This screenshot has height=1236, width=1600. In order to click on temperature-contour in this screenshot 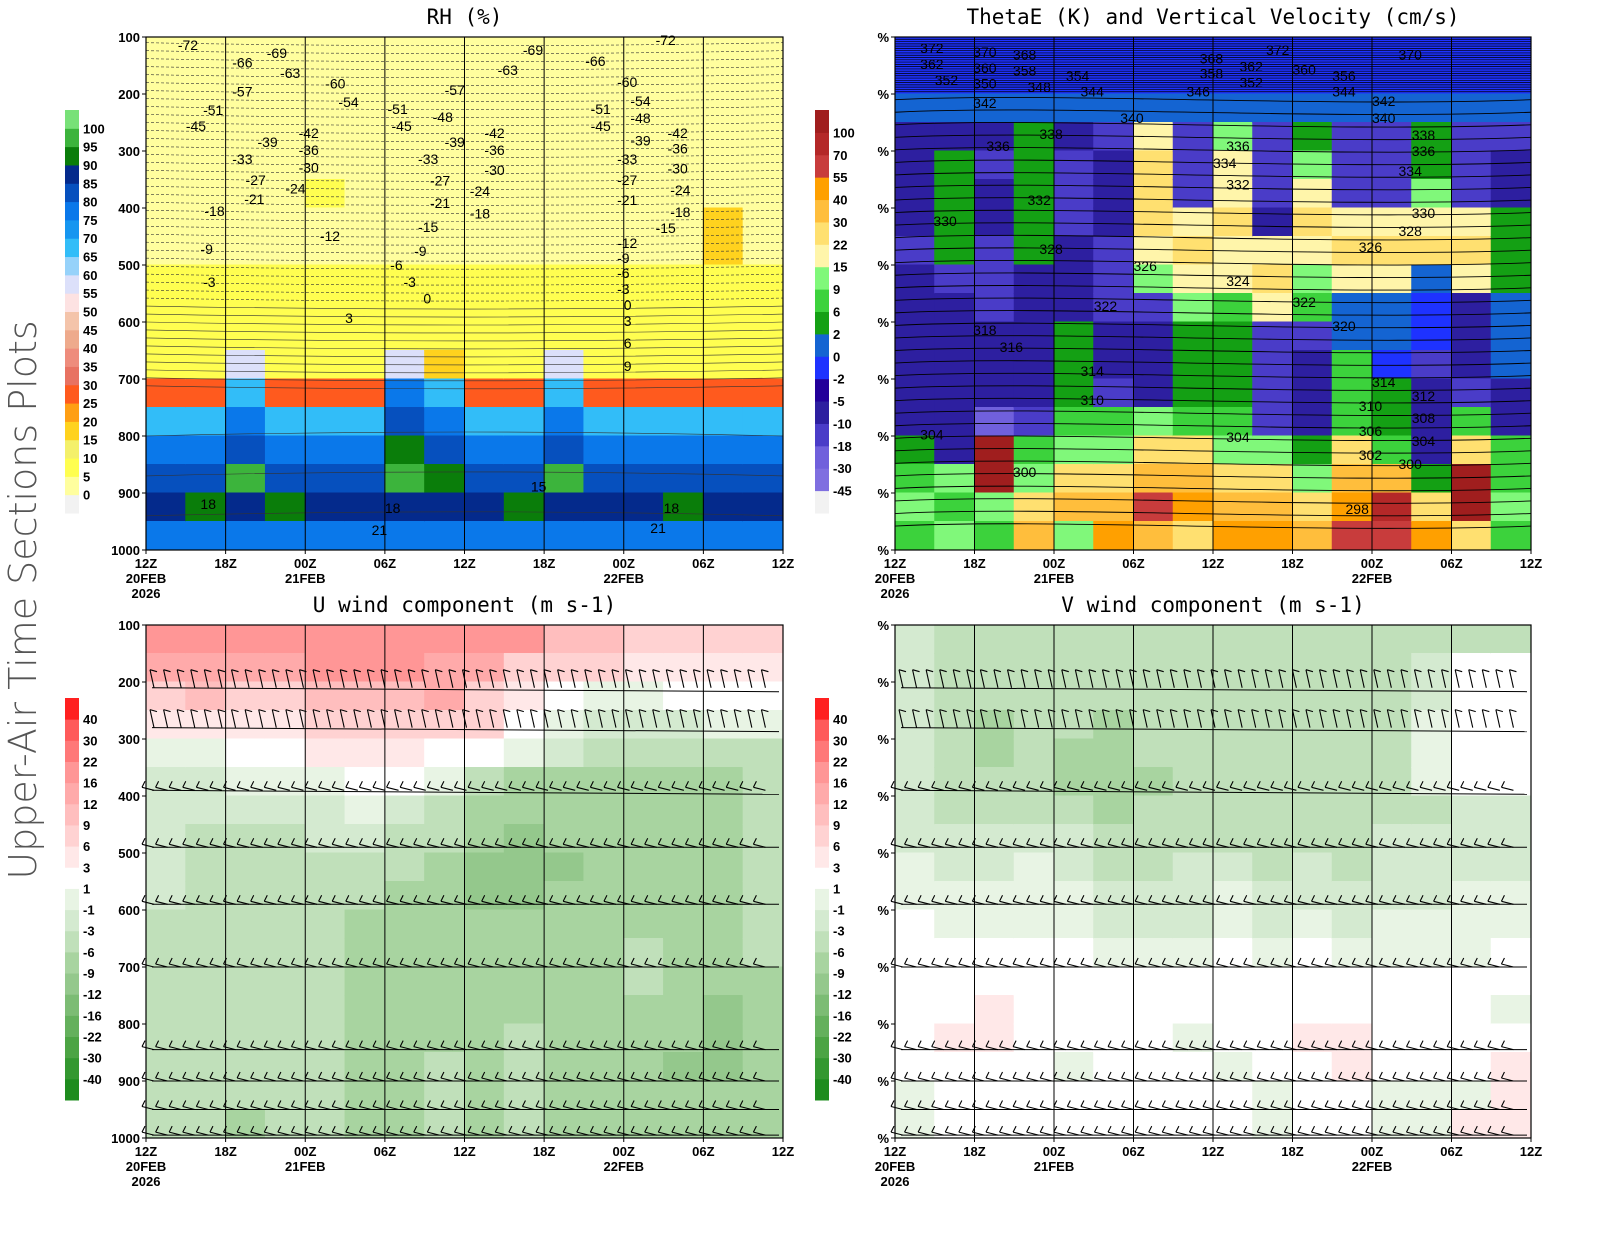, I will do `click(464, 92)`.